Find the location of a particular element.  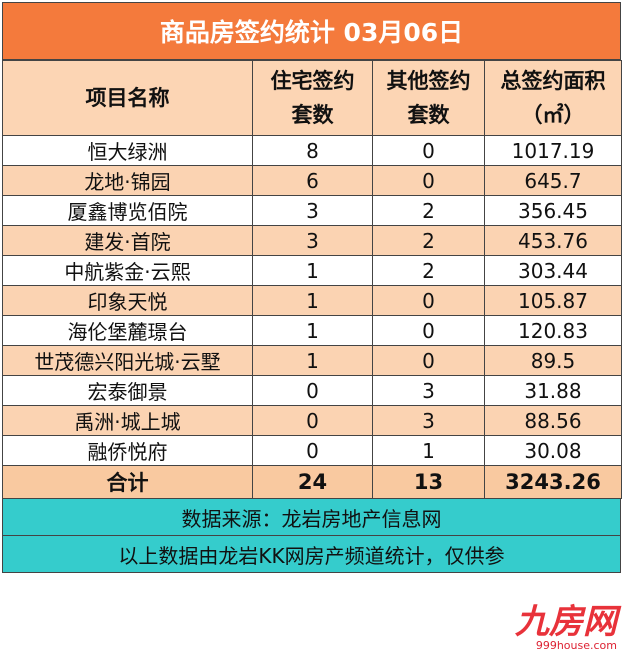

data-row: 海伦堡麓璟台 1 0 120.83 is located at coordinates (312, 330).